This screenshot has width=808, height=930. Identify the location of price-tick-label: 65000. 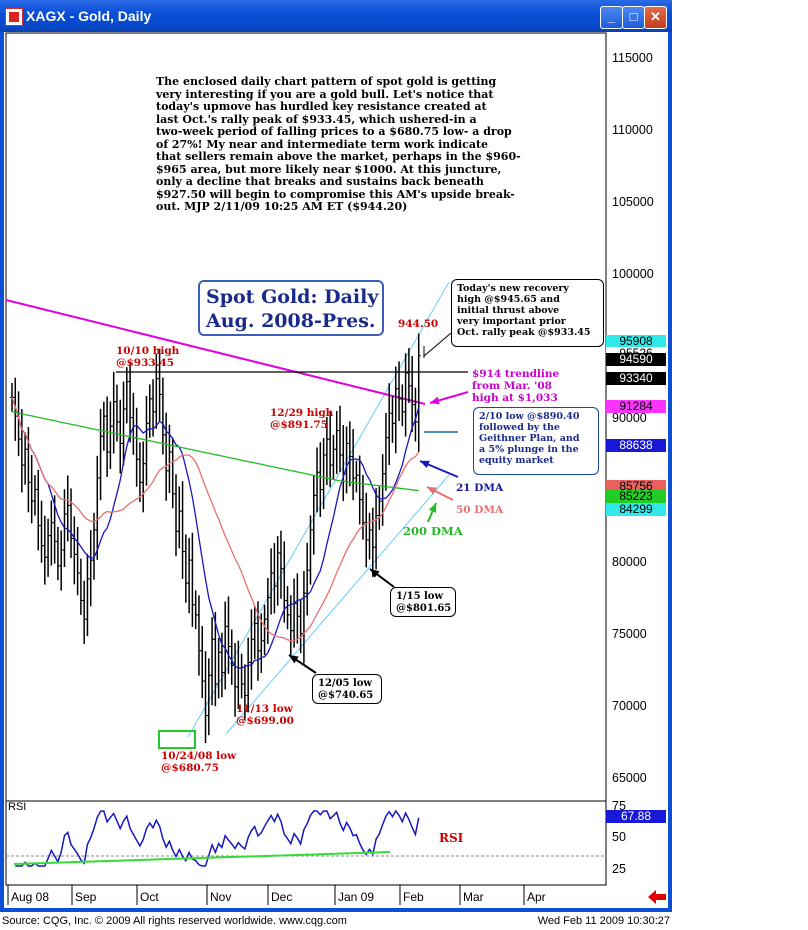
(629, 778).